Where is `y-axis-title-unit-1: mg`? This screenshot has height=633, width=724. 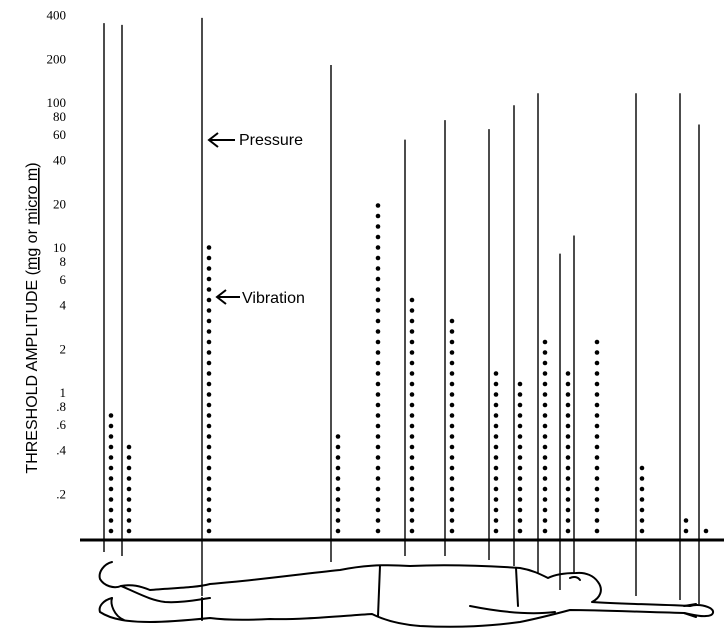 y-axis-title-unit-1: mg is located at coordinates (32, 259).